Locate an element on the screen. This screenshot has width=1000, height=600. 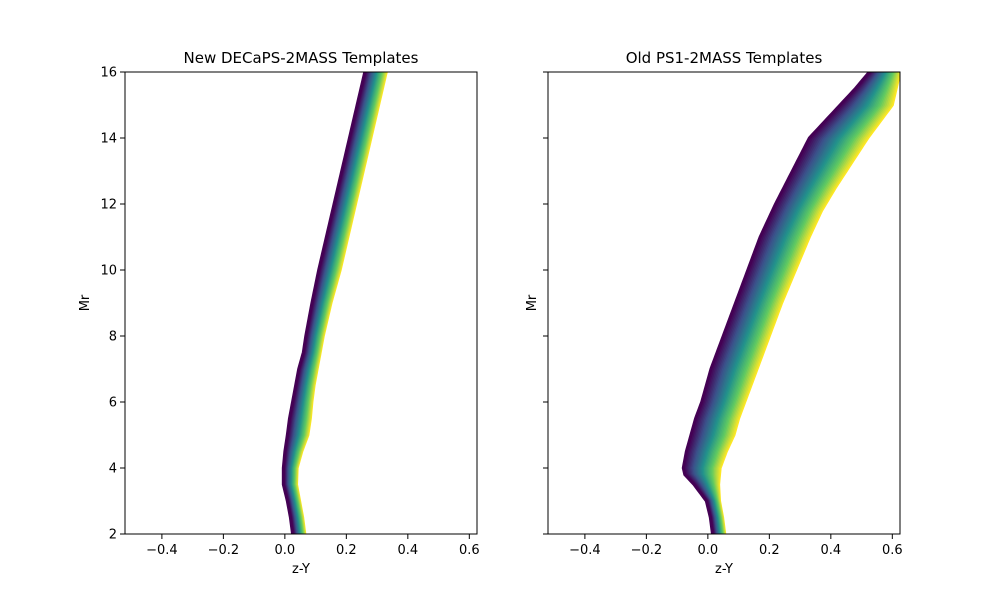
chart-title: Old PS1-2MASS Templates is located at coordinates (724, 58).